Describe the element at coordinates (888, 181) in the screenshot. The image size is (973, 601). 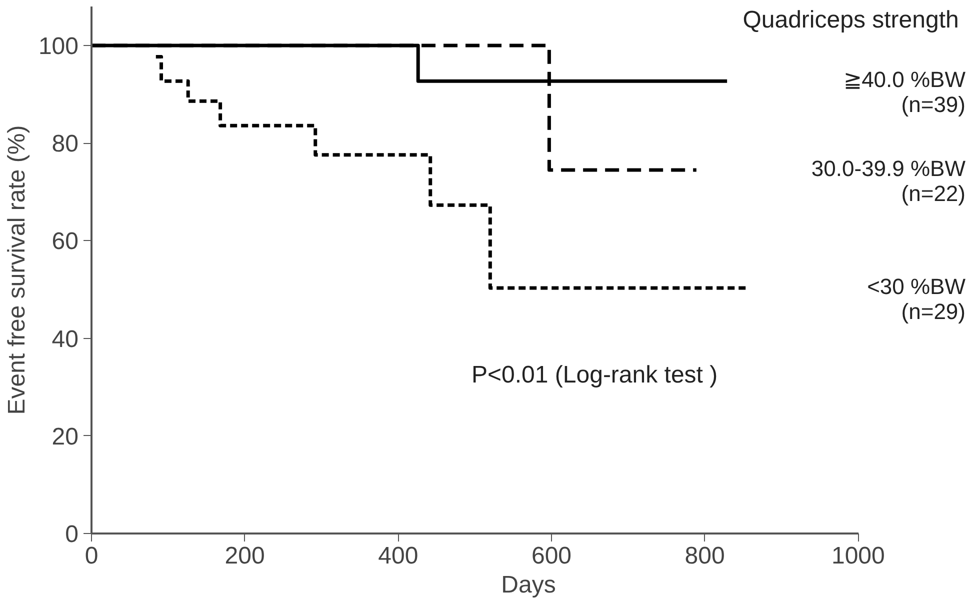
I see `text: 30.0-39.9 %BW (n=22)` at that location.